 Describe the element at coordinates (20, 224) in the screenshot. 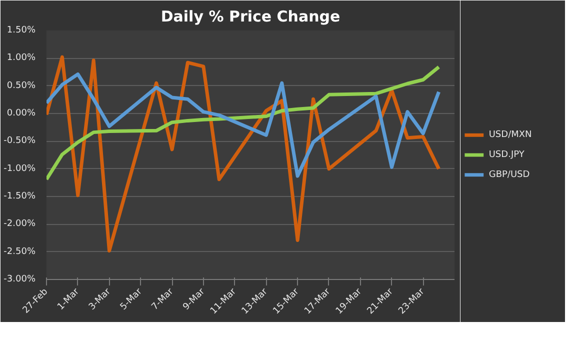

I see `y-tick-label: -2.00%` at that location.